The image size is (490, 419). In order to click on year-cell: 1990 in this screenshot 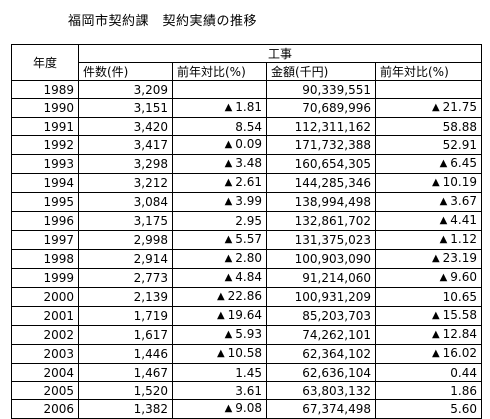, I will do `click(45, 108)`.